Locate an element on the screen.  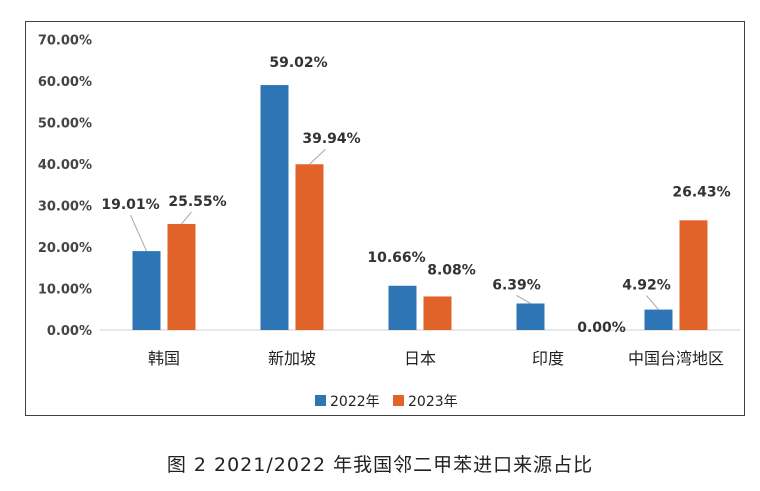
data-label: 26.43% is located at coordinates (701, 192).